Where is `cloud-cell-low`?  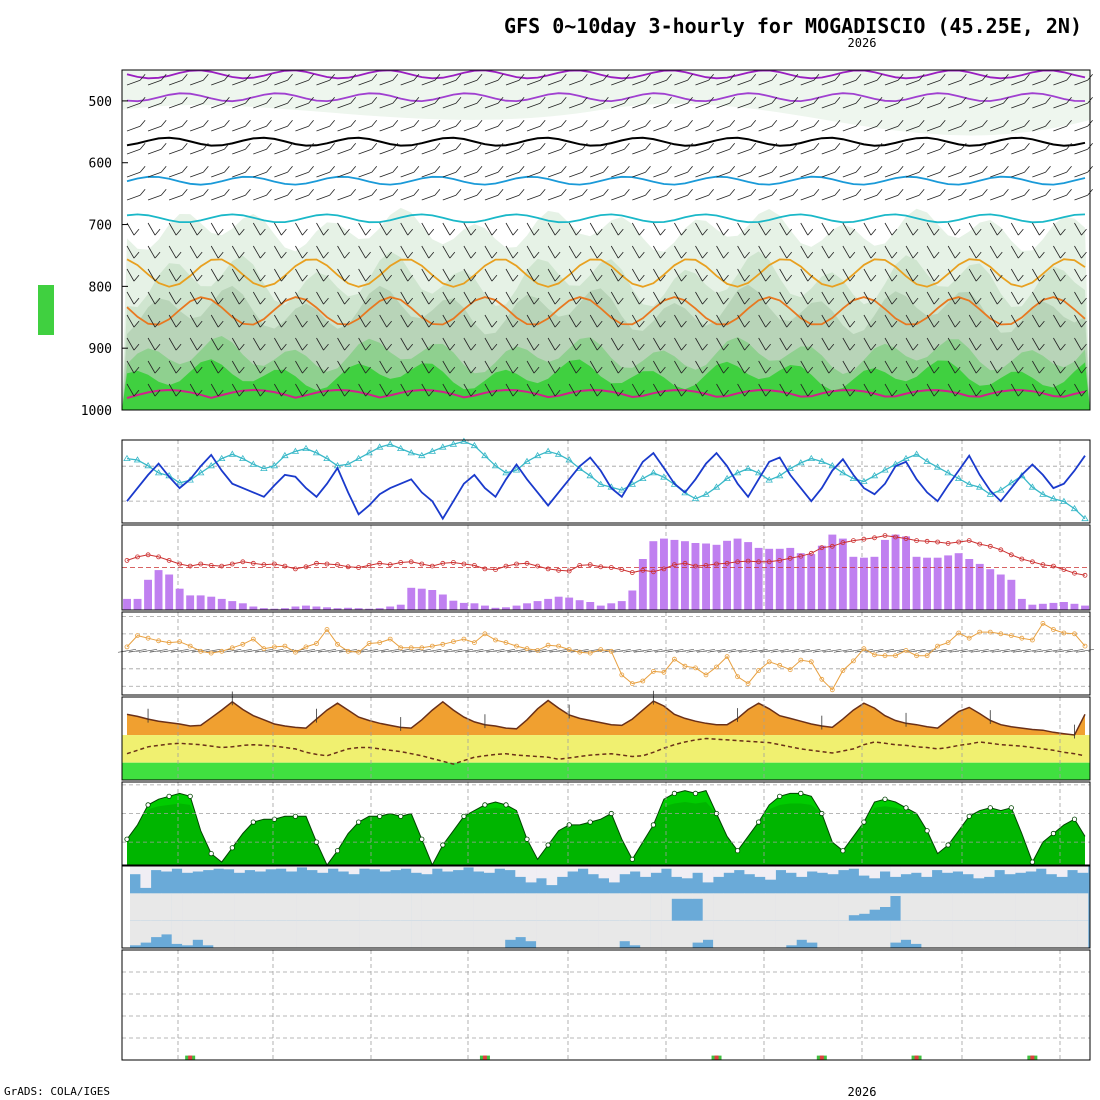 cloud-cell-low is located at coordinates (645, 934).